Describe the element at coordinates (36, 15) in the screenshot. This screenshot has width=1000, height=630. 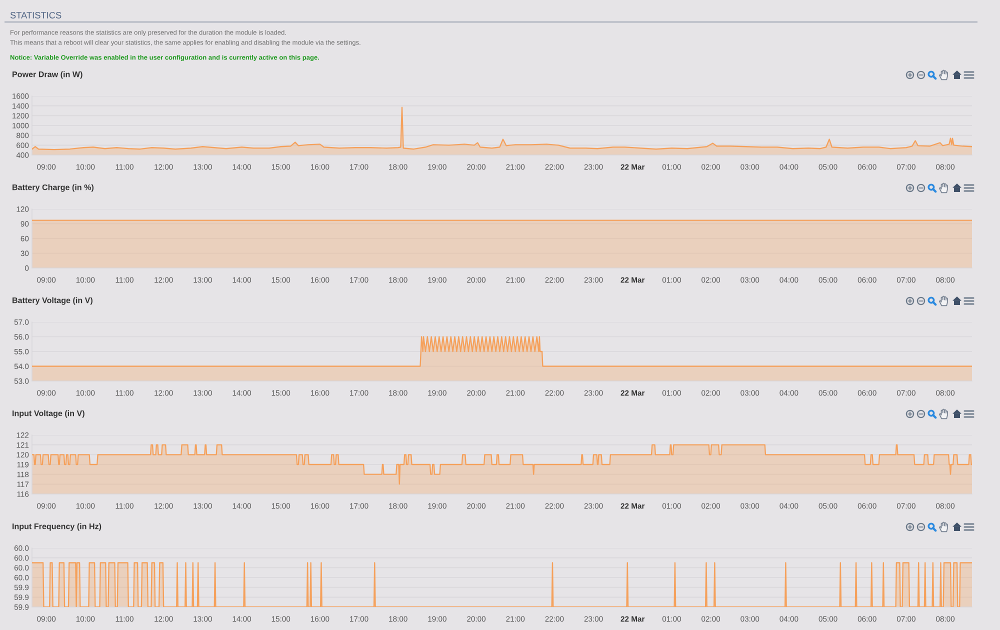
I see `text: STATISTICS` at that location.